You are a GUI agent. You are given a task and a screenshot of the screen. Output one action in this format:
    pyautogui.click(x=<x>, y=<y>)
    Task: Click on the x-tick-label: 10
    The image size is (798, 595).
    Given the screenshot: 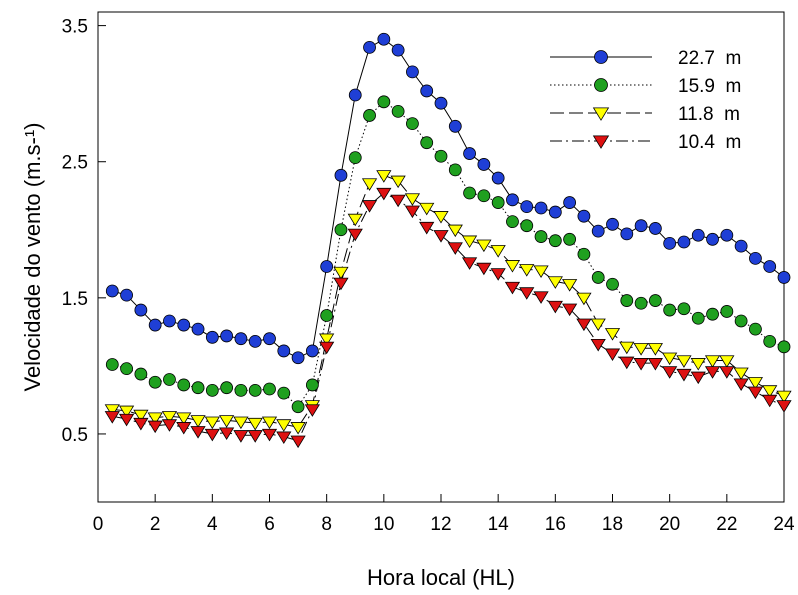 What is the action you would take?
    pyautogui.click(x=383, y=524)
    